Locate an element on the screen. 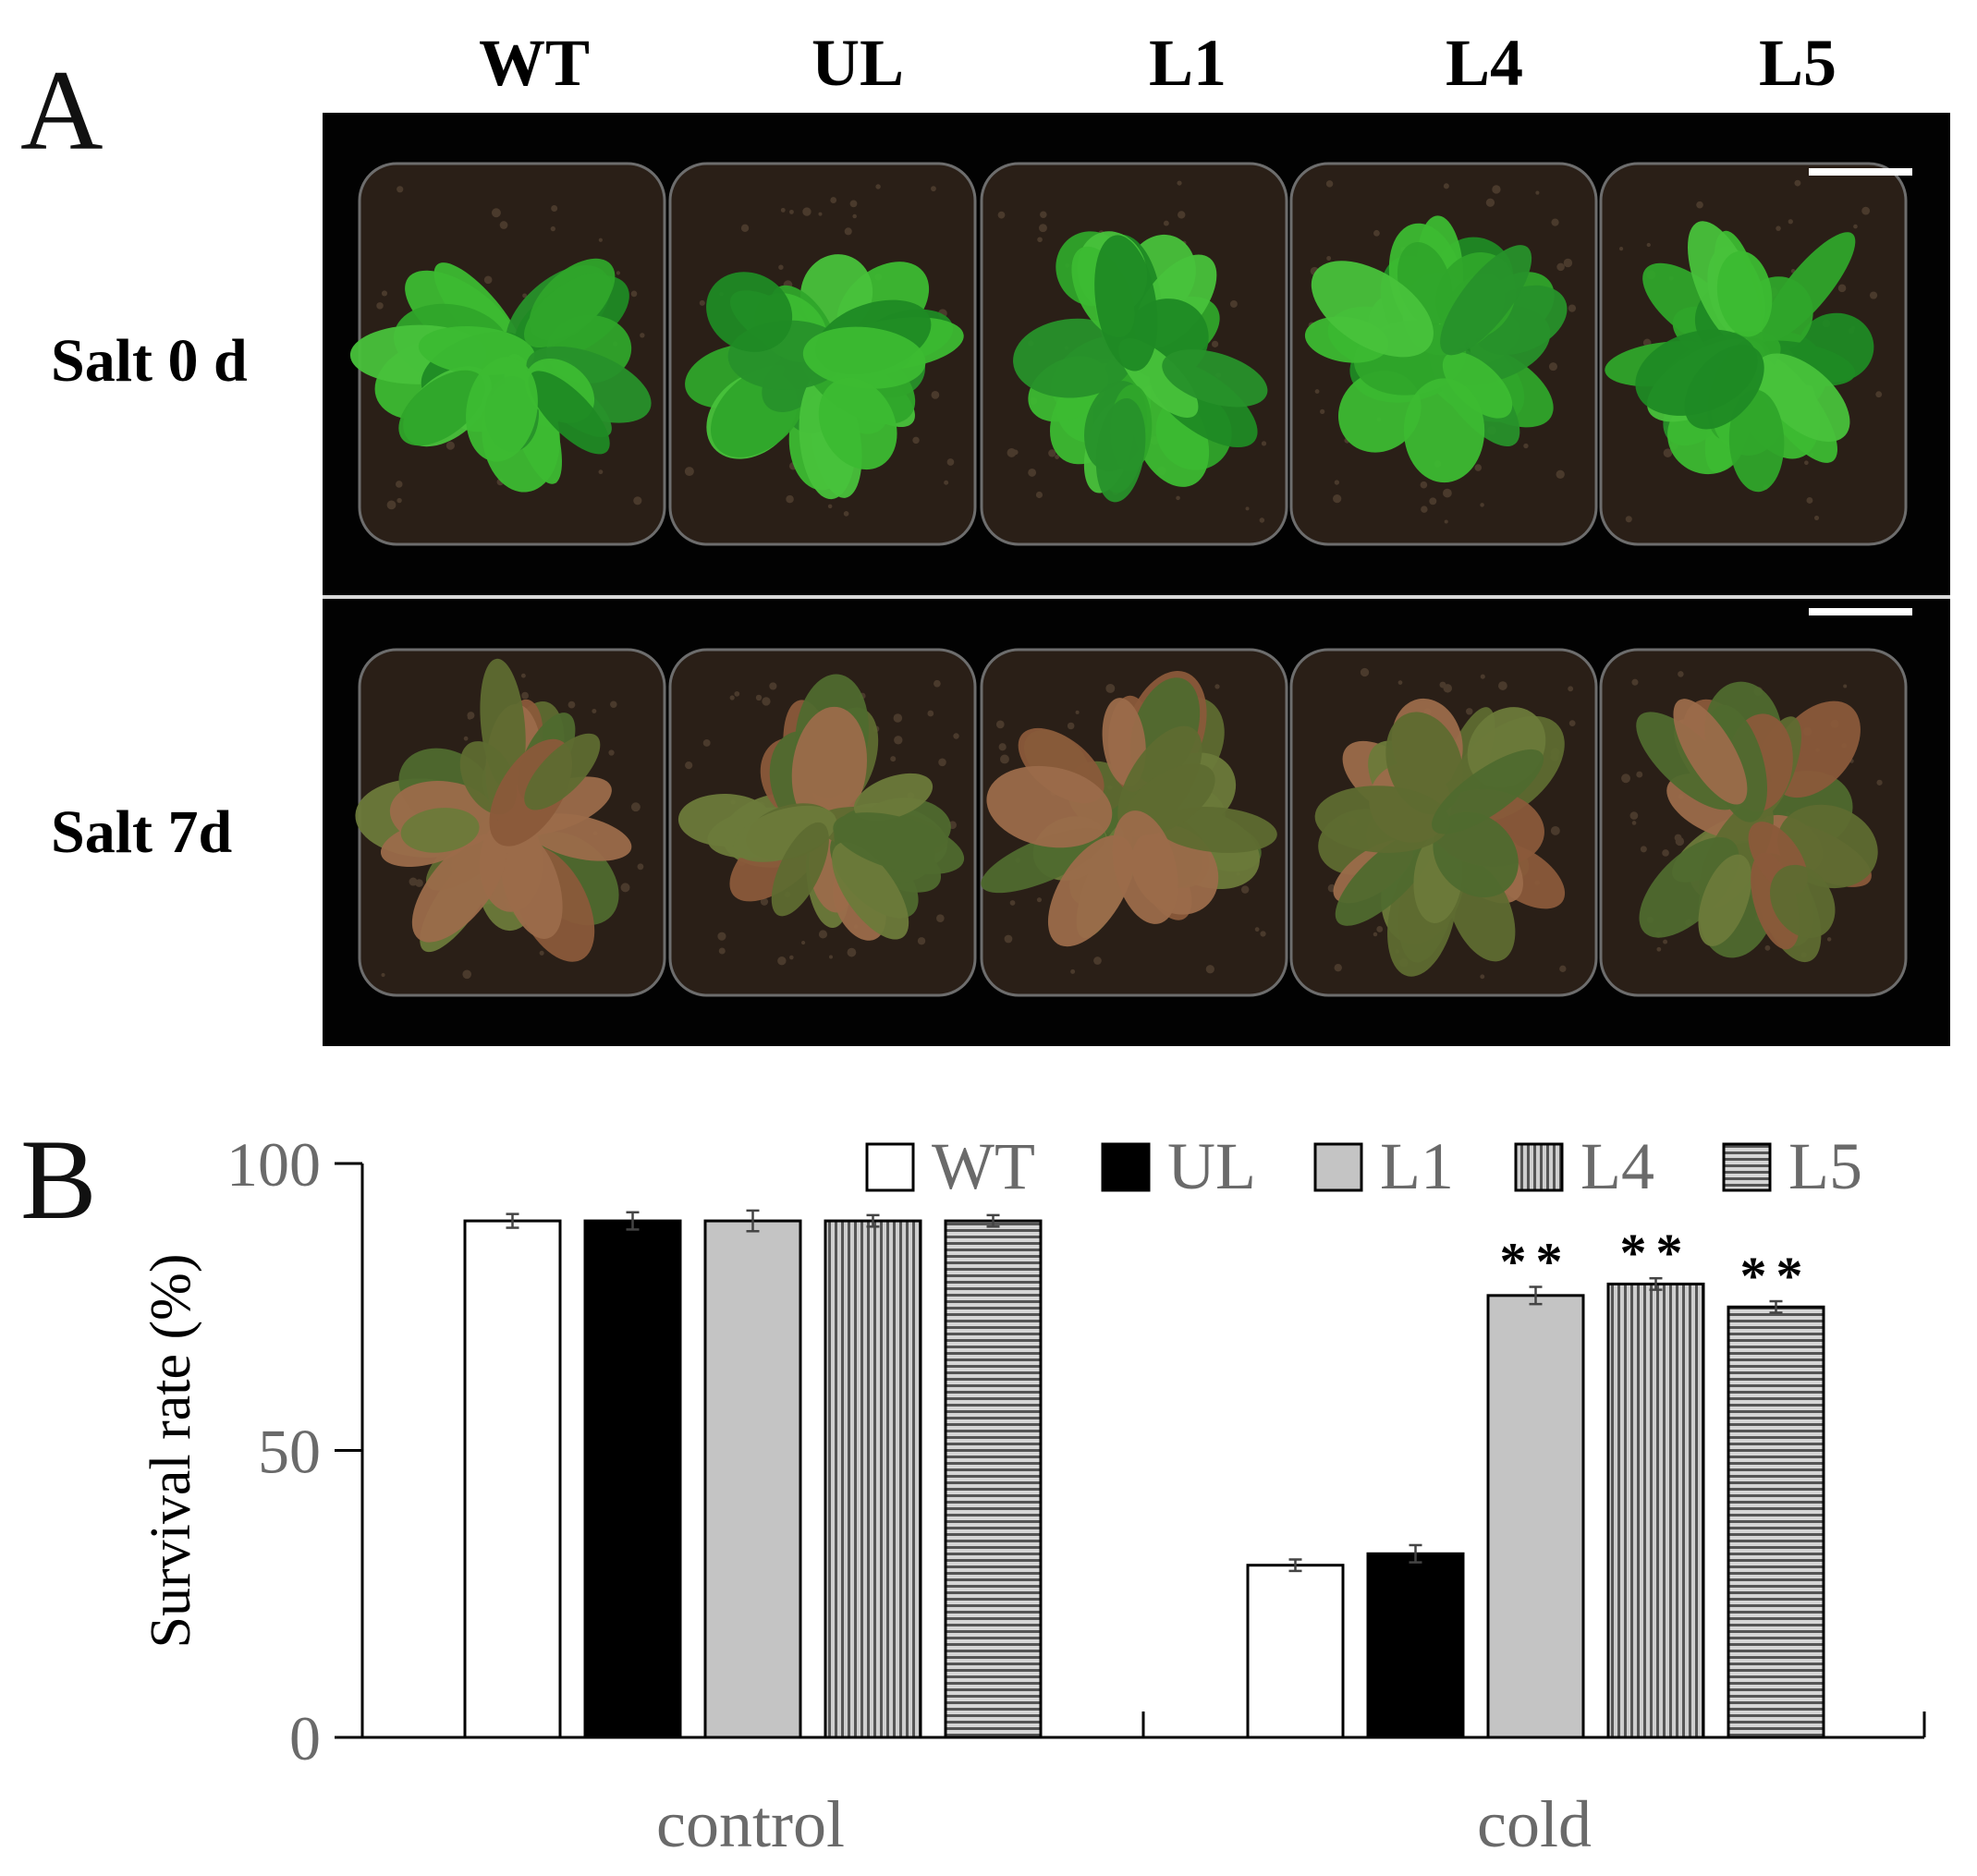  column-label-wt: WT is located at coordinates (534, 63).